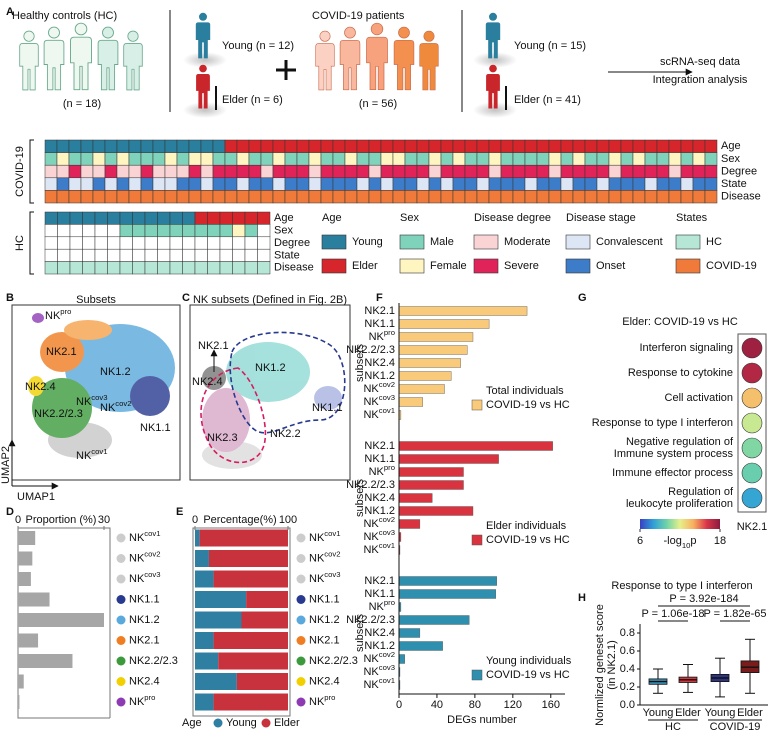  Describe the element at coordinates (99, 397) in the screenshot. I see `label-part: cov3` at that location.